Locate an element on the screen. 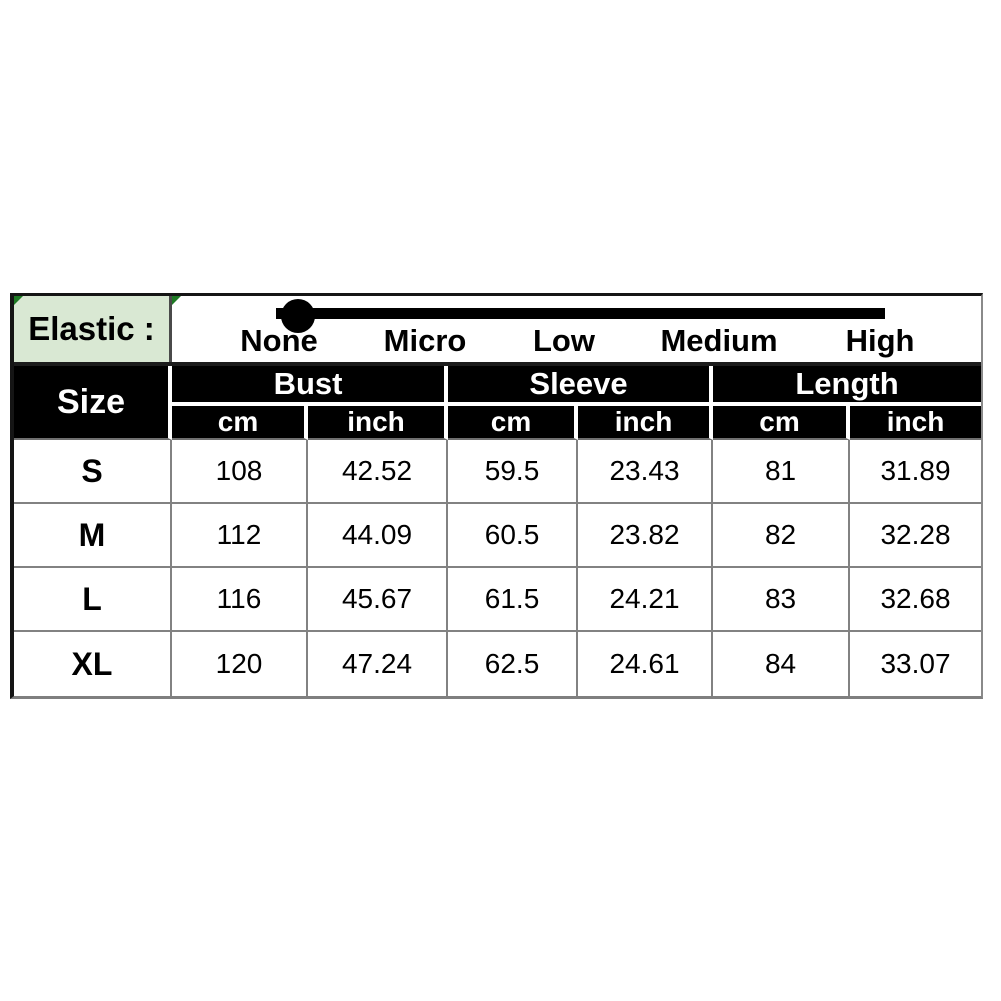 This screenshot has height=1001, width=1001. elastic-level-low: Low is located at coordinates (564, 340).